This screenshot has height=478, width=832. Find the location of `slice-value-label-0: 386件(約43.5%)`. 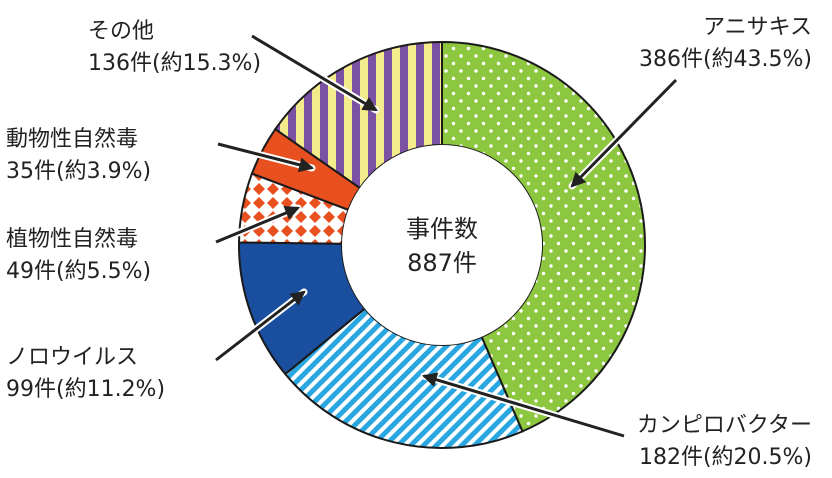

slice-value-label-0: 386件(約43.5%) is located at coordinates (725, 59).